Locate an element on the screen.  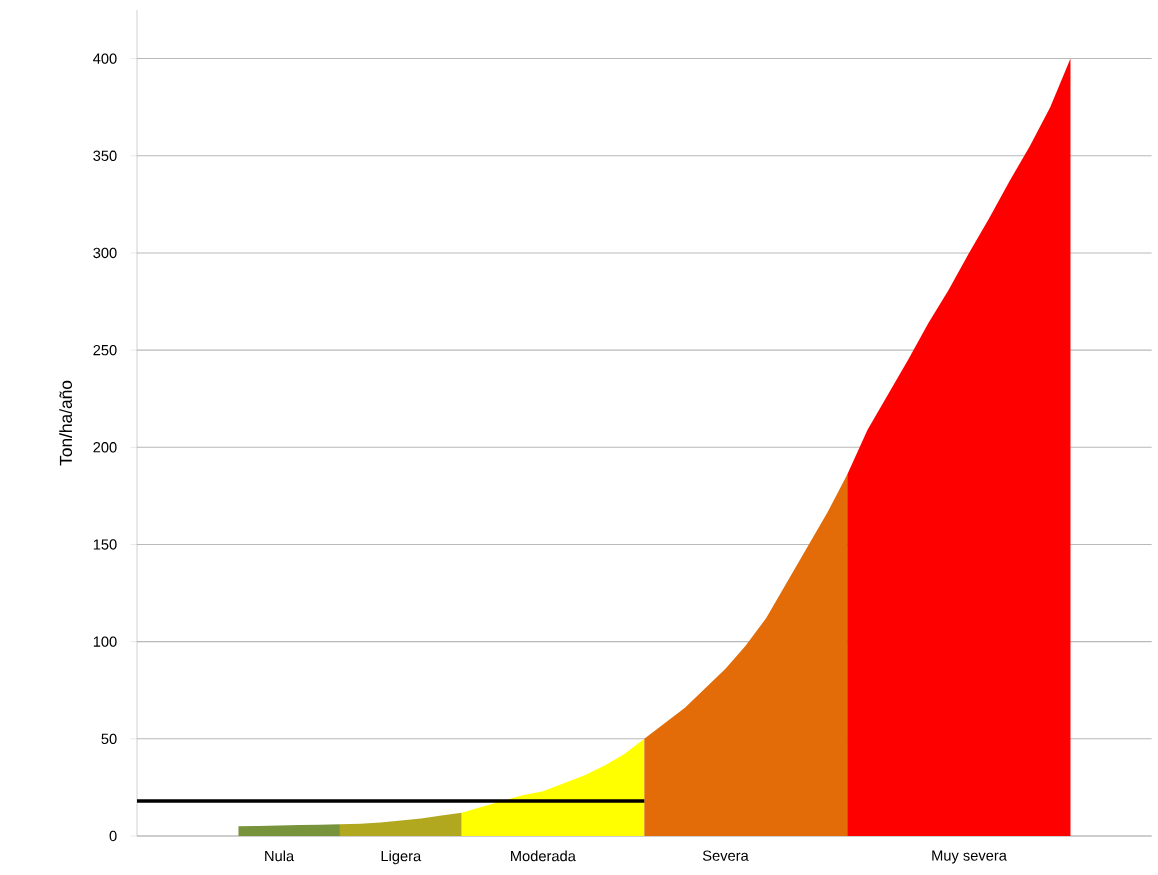
y-tick-label: 0 is located at coordinates (113, 836).